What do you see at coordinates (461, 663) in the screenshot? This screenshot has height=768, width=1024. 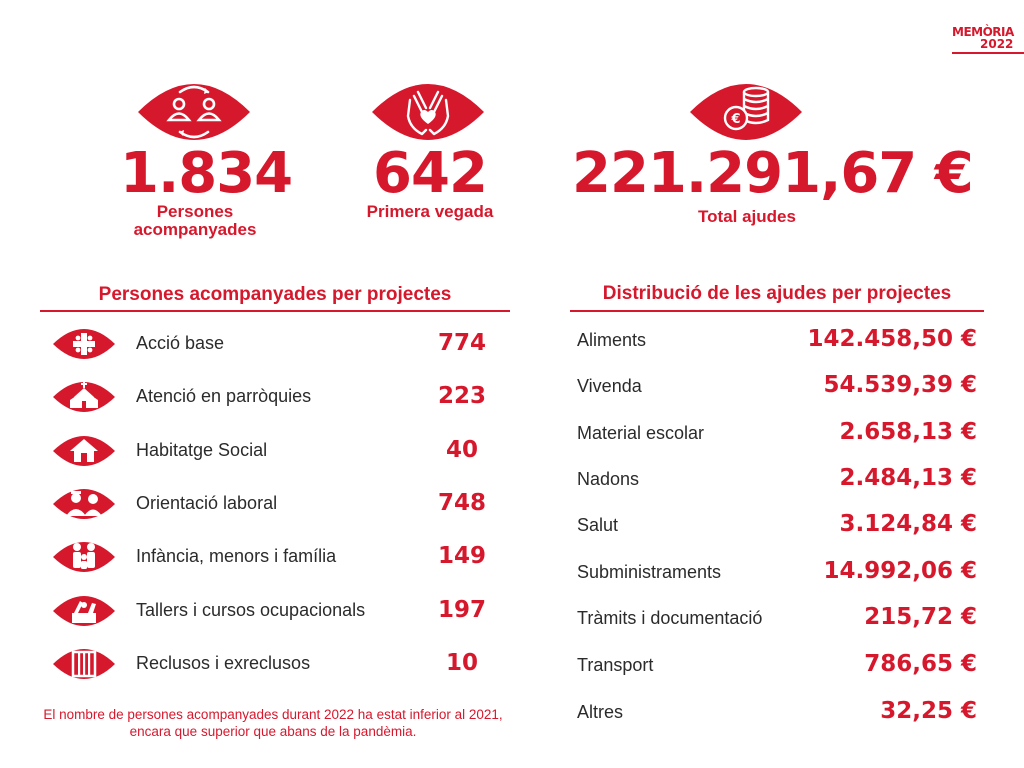 I see `project-value: 10` at bounding box center [461, 663].